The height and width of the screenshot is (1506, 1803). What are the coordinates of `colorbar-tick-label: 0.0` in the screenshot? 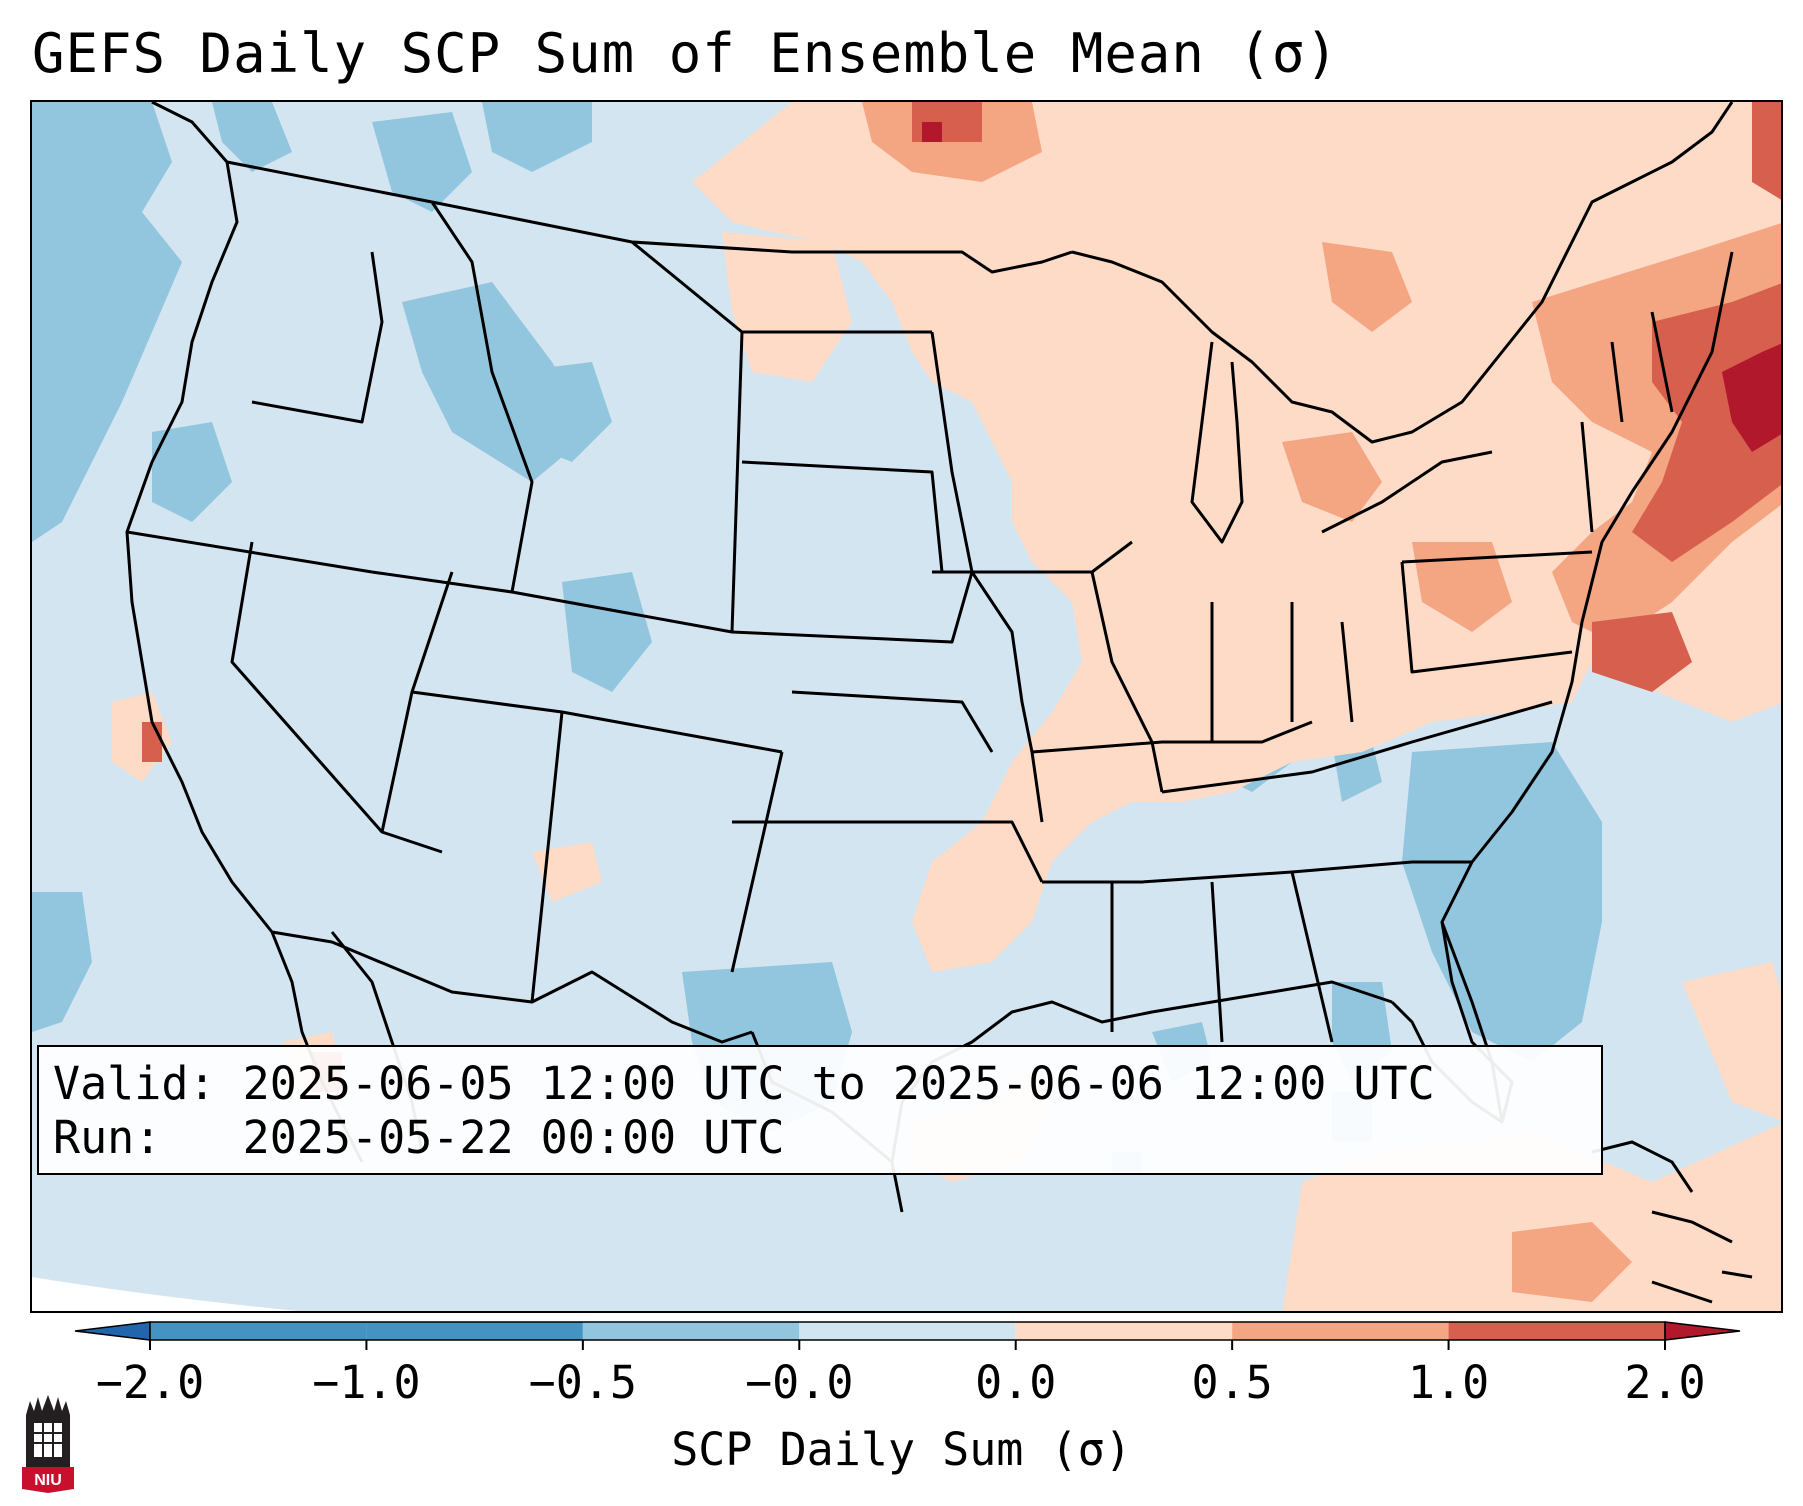 It's located at (1016, 1382).